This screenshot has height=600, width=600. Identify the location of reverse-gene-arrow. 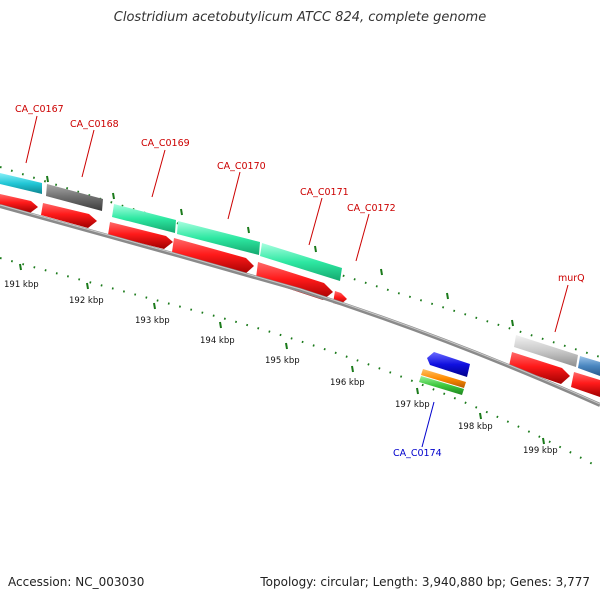
(448, 364).